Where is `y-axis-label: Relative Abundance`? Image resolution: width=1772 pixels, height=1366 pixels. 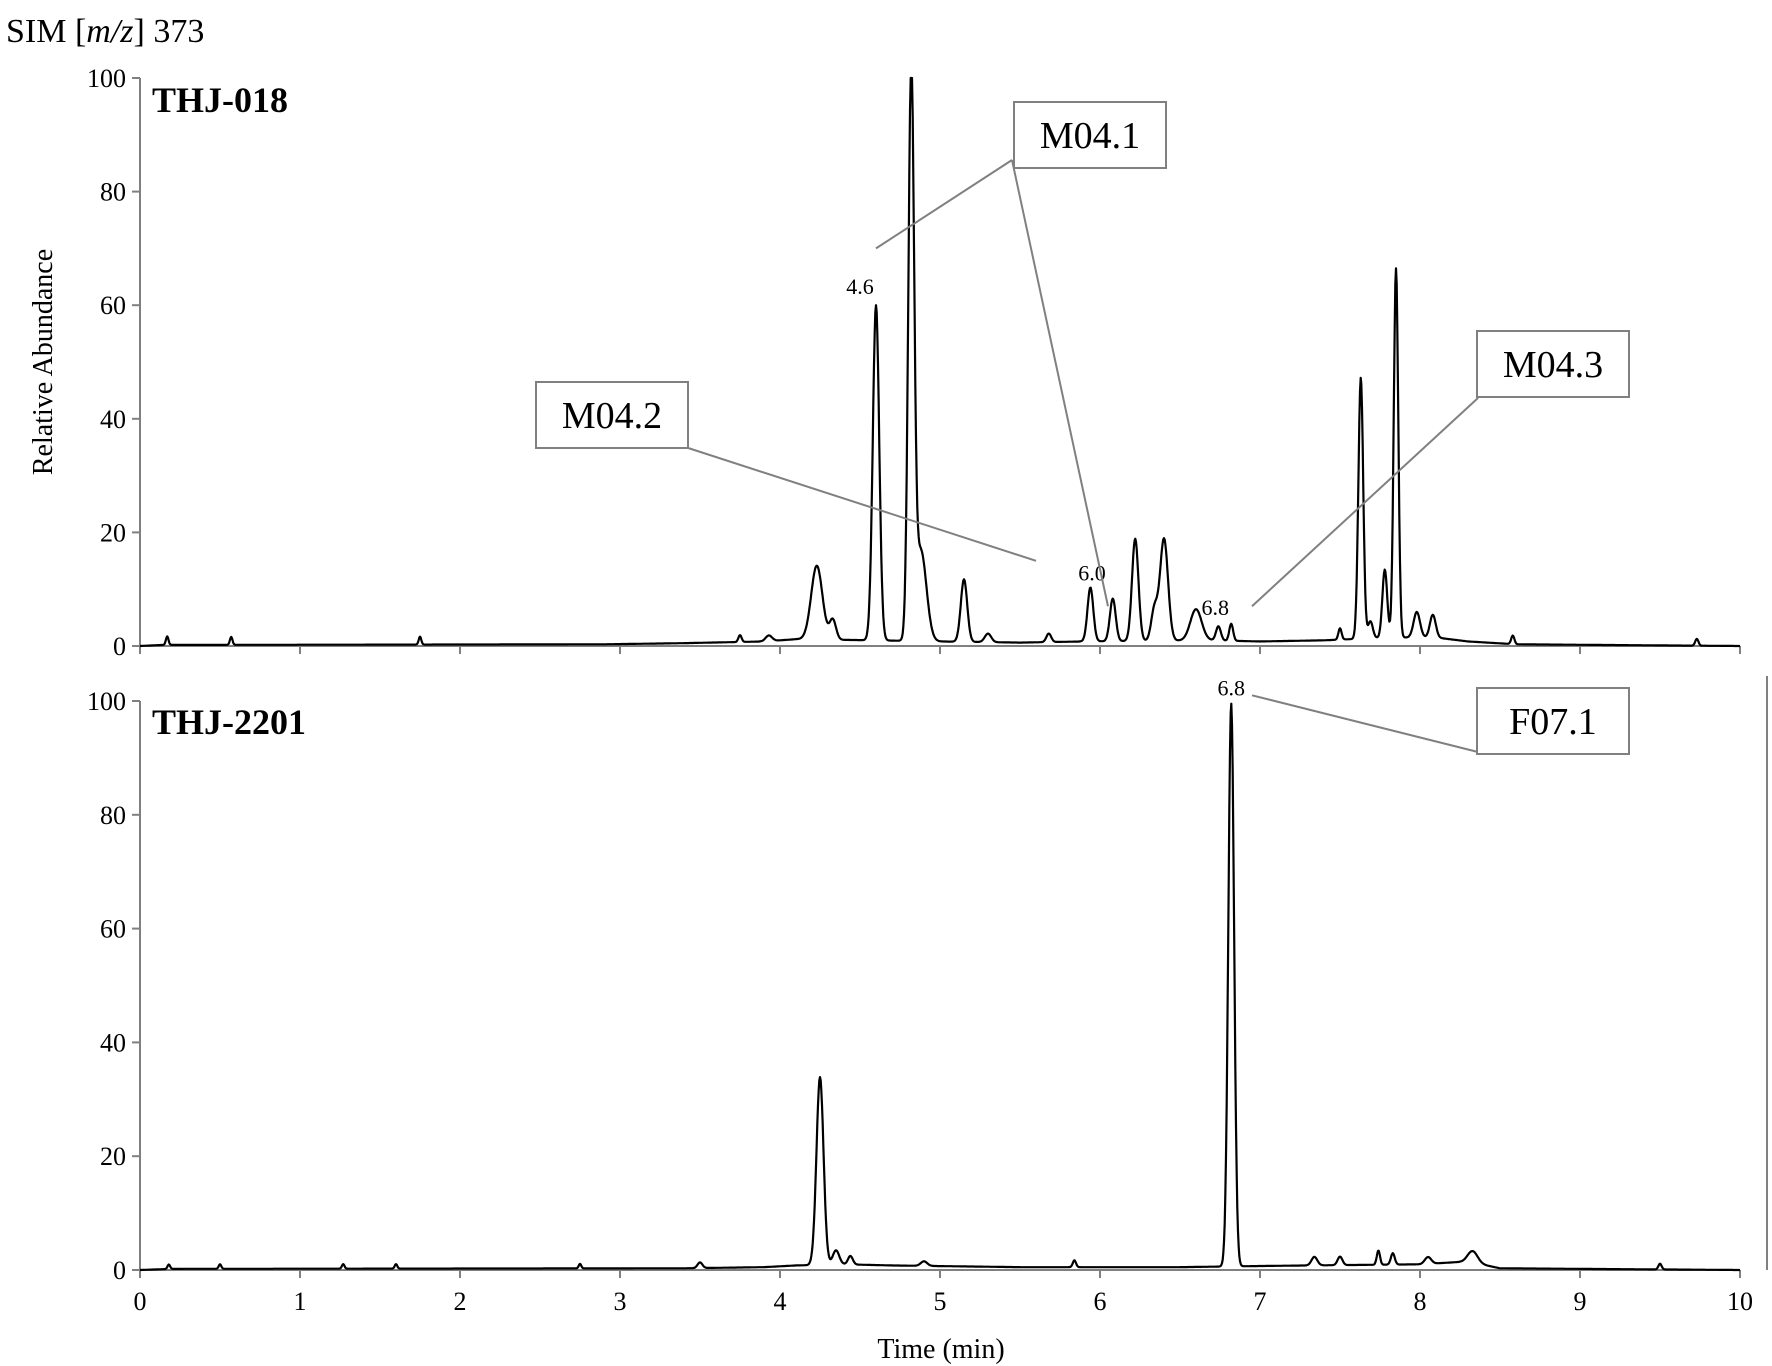
y-axis-label: Relative Abundance is located at coordinates (43, 362).